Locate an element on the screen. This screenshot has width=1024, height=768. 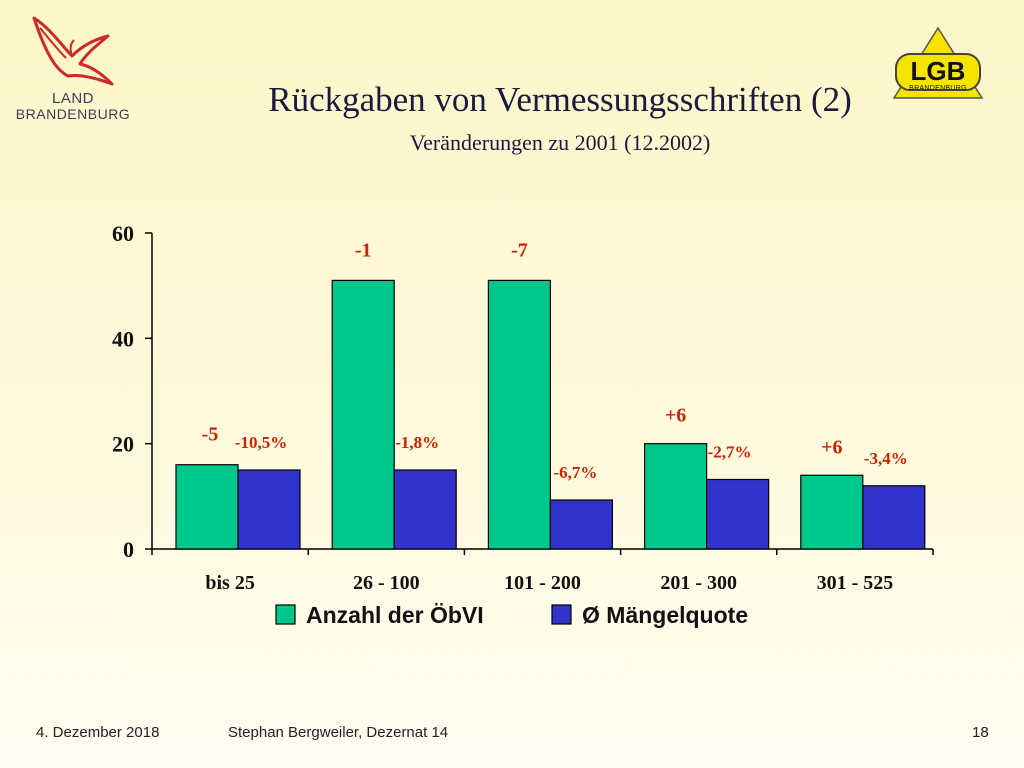
lgb-triangle-icon is located at coordinates (938, 62).